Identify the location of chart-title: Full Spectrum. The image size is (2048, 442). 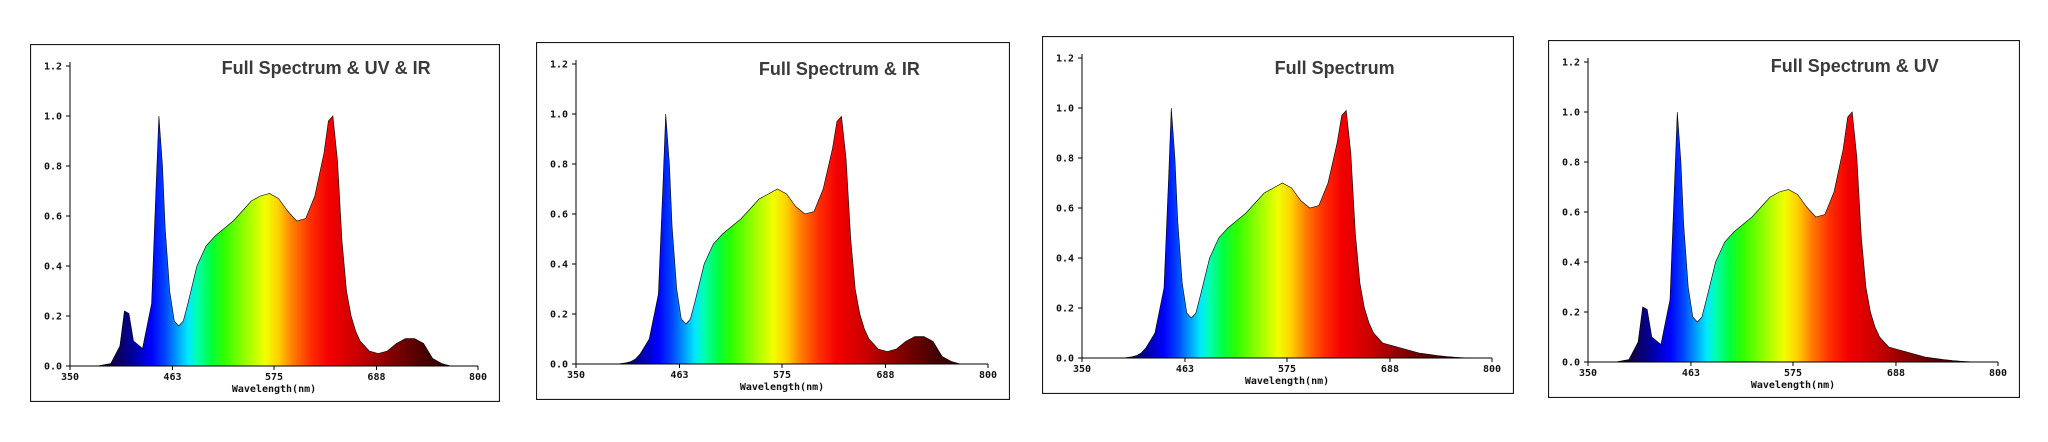
(1335, 68).